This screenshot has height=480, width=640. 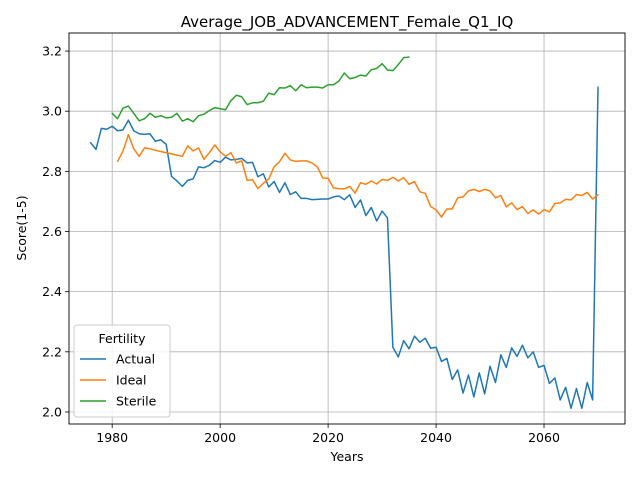 What do you see at coordinates (544, 437) in the screenshot?
I see `x-tick-label: 2060` at bounding box center [544, 437].